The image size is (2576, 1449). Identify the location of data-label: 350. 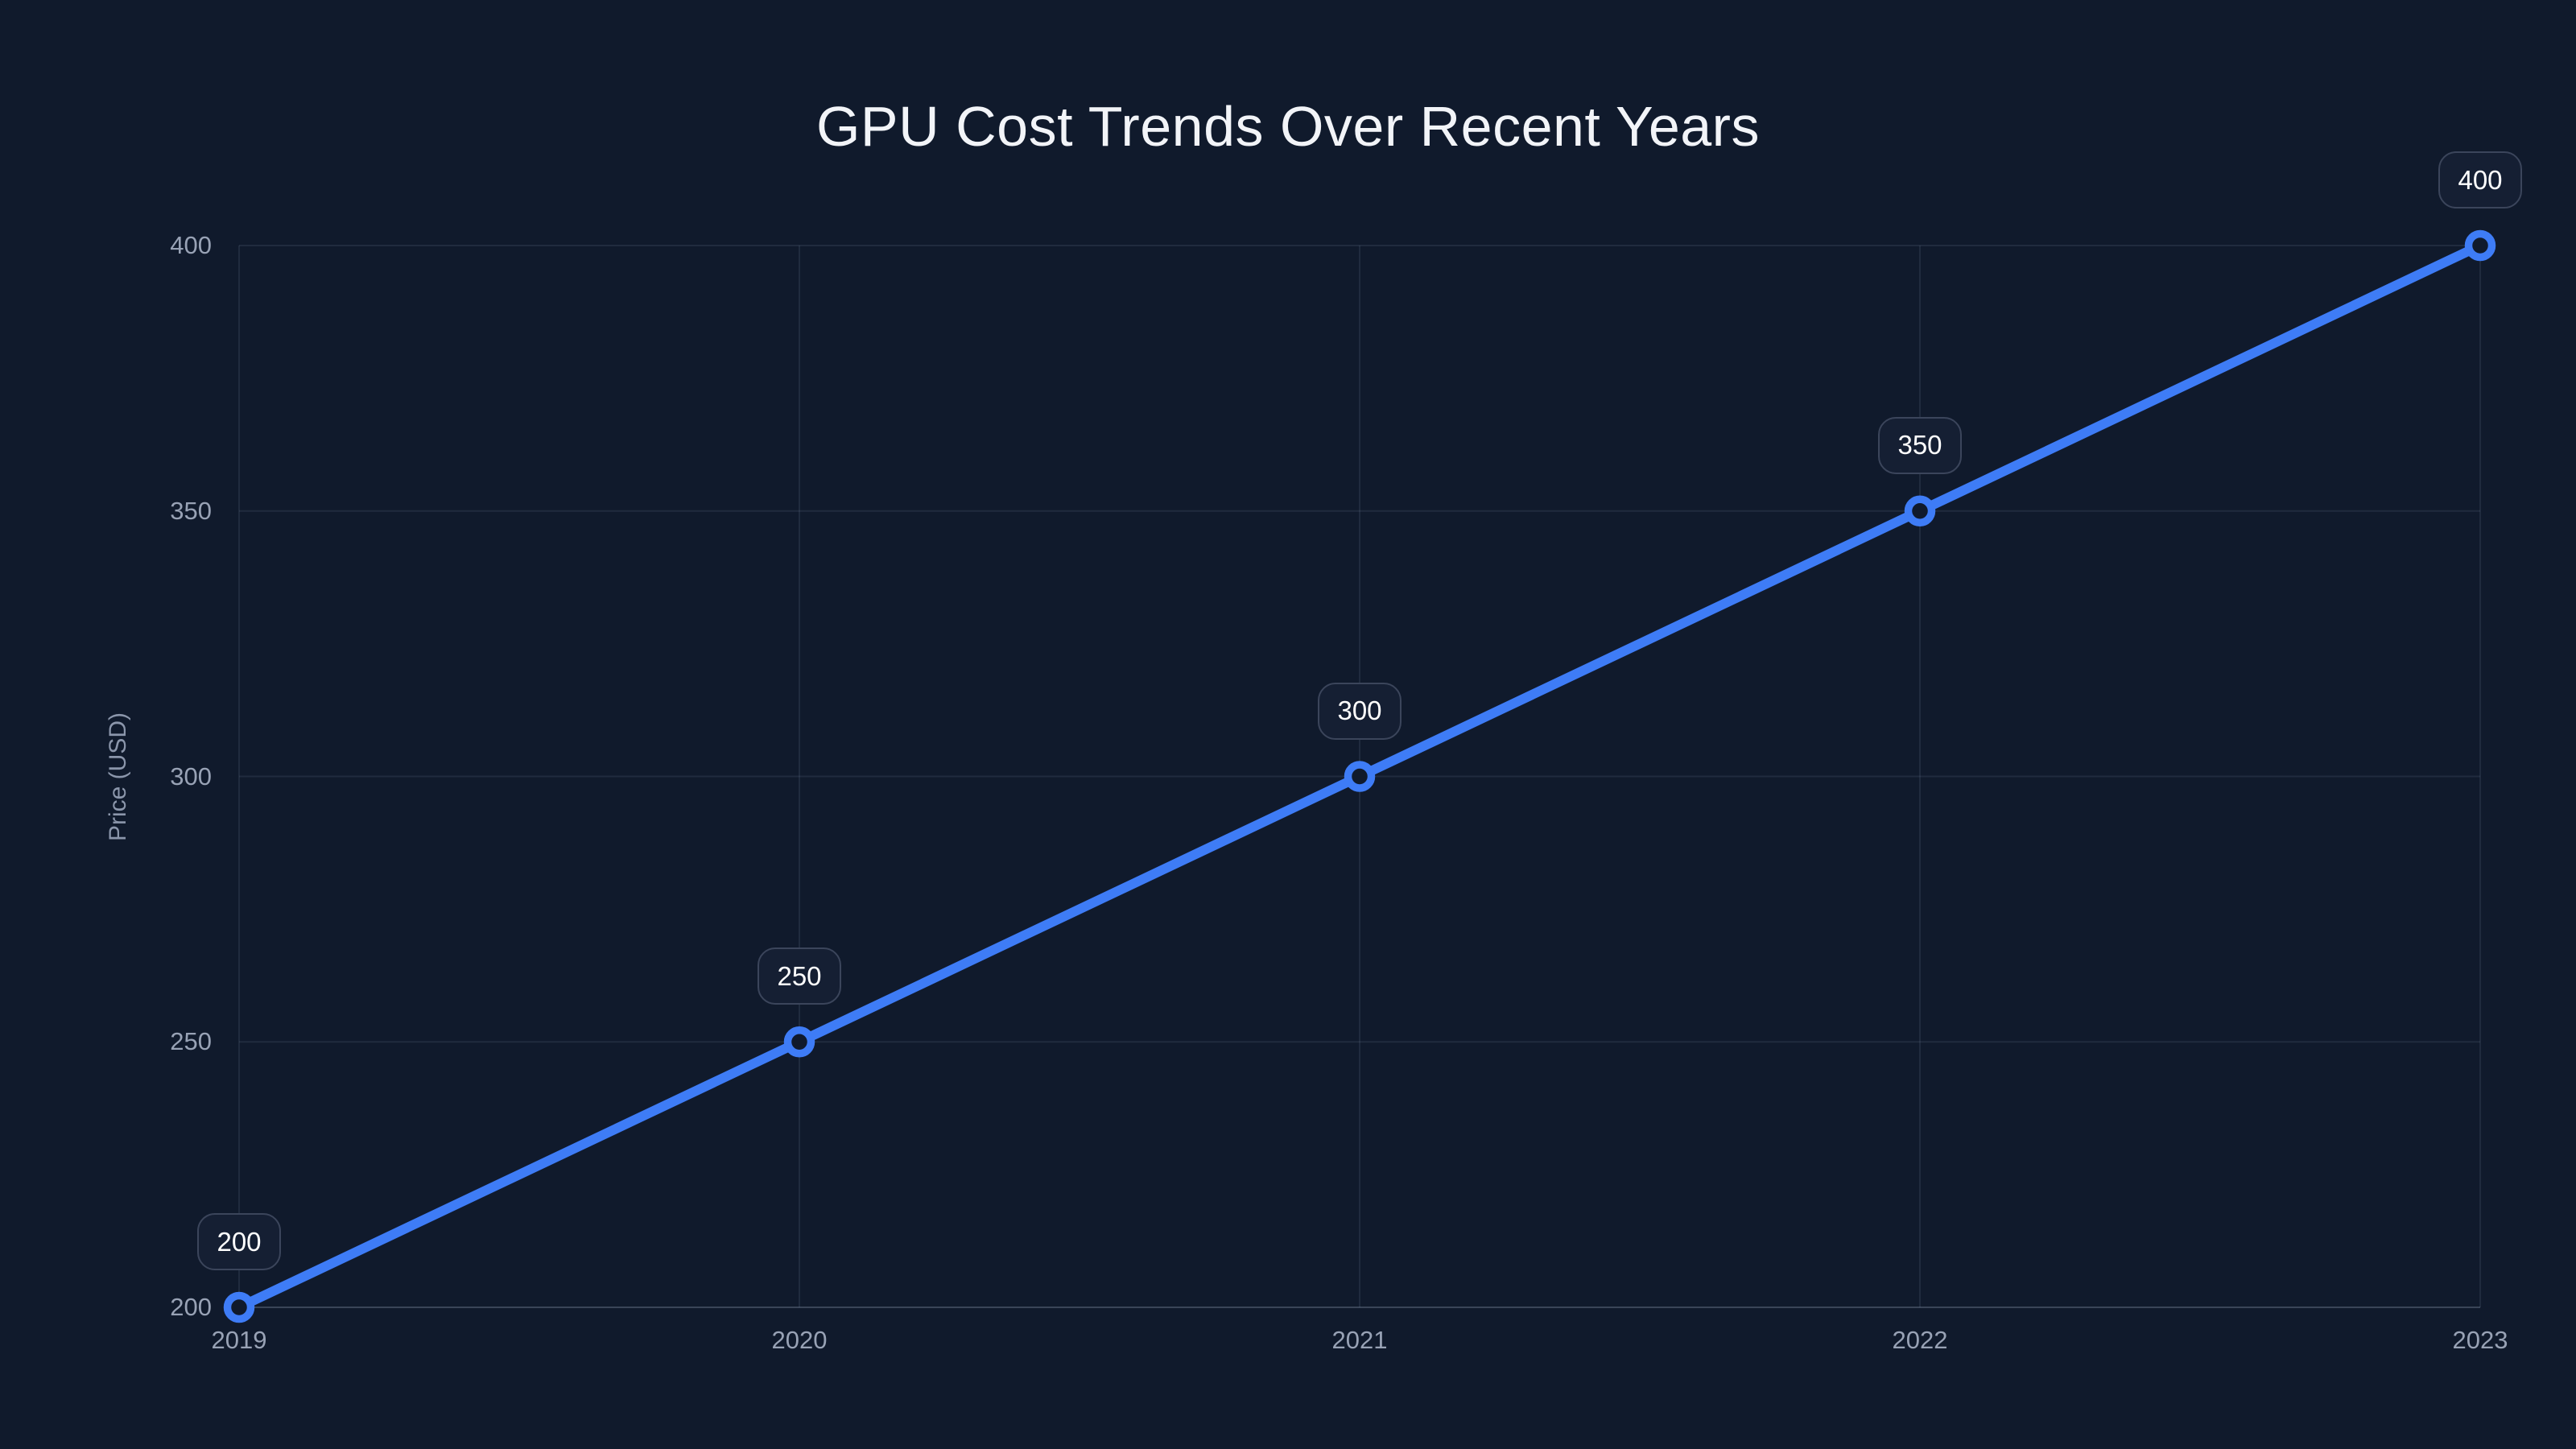
(1920, 445).